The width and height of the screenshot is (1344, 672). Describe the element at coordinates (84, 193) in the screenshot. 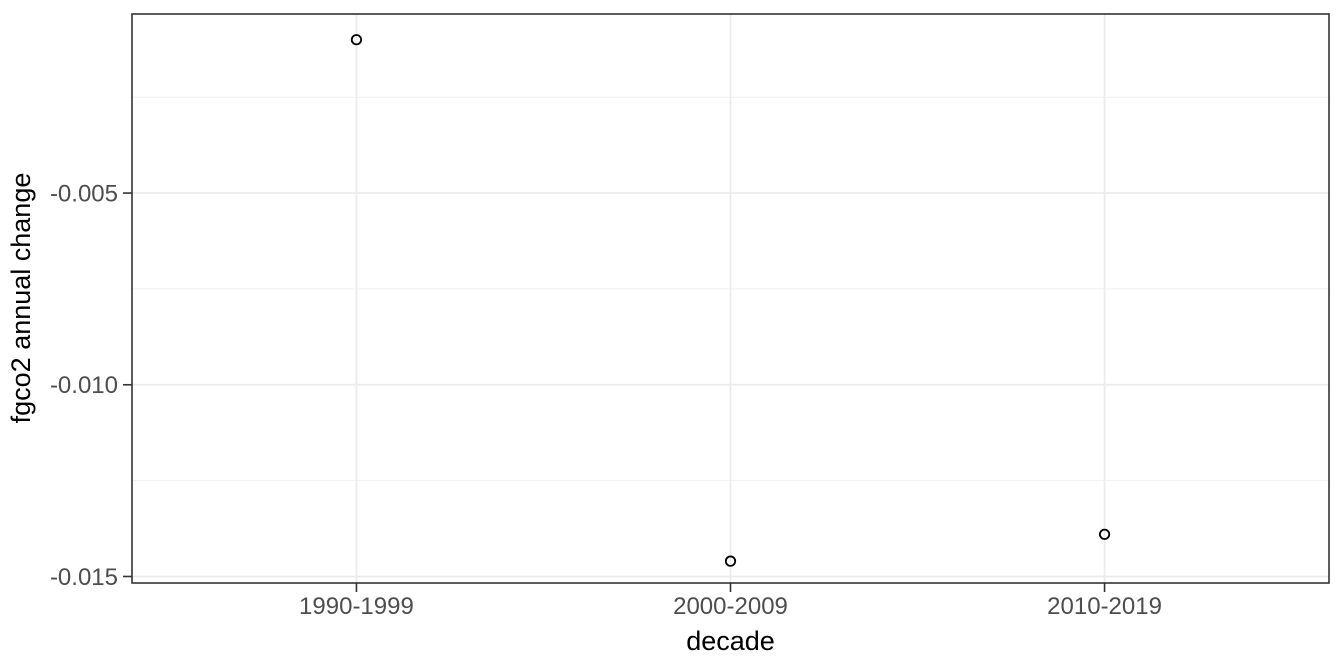

I see `y-tick-label: -0.005` at that location.